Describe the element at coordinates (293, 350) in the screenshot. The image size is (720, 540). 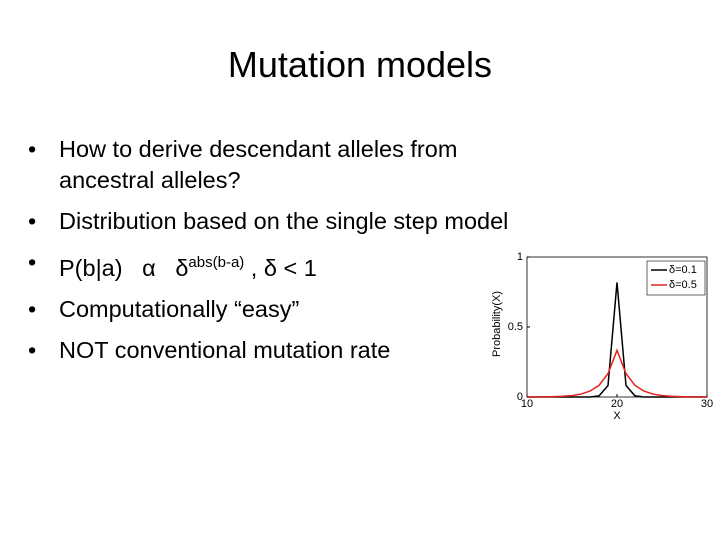
I see `bullet: NOT conventional mutation rate` at that location.